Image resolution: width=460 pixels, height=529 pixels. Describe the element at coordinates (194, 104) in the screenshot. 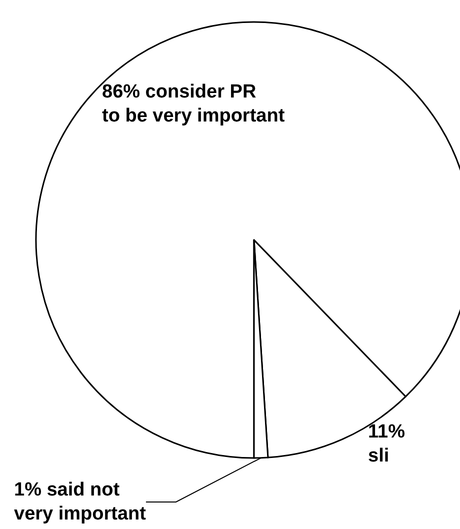

I see `slice-label: 86% consider PR to be very important` at that location.